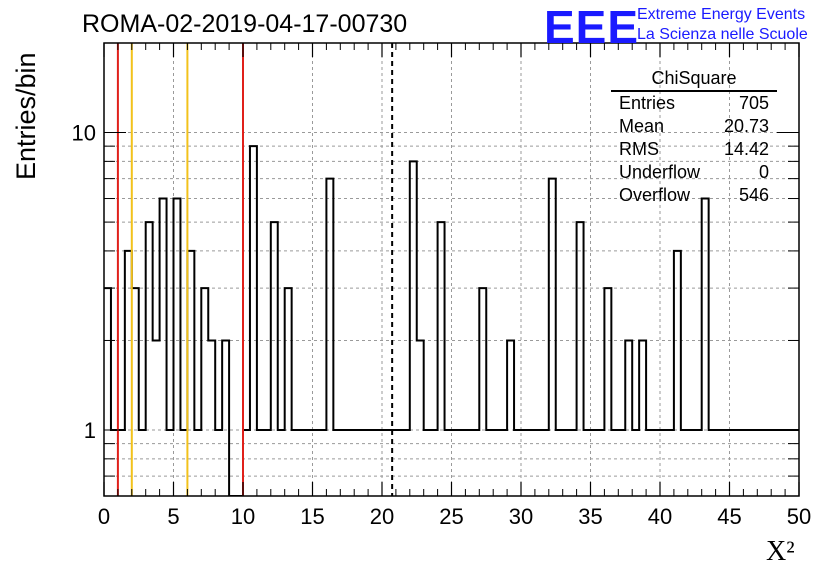 This screenshot has width=836, height=572. What do you see at coordinates (721, 14) in the screenshot?
I see `logo-line-1: Extreme Energy Events` at bounding box center [721, 14].